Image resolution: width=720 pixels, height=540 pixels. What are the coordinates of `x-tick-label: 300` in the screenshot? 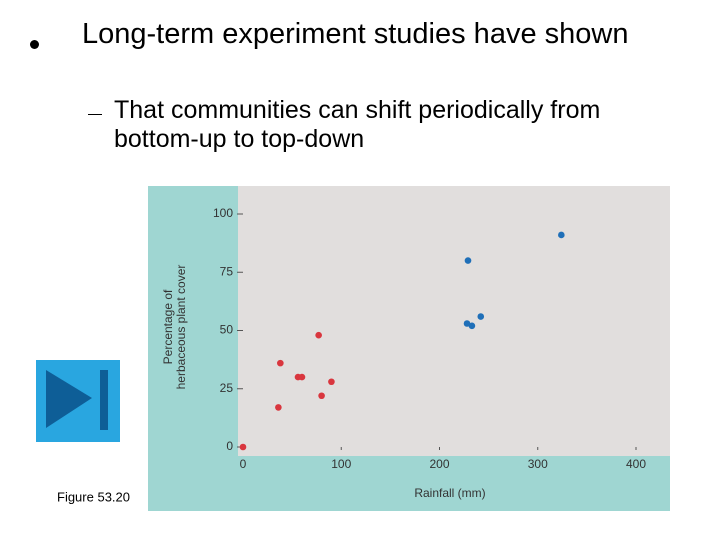 It's located at (538, 464).